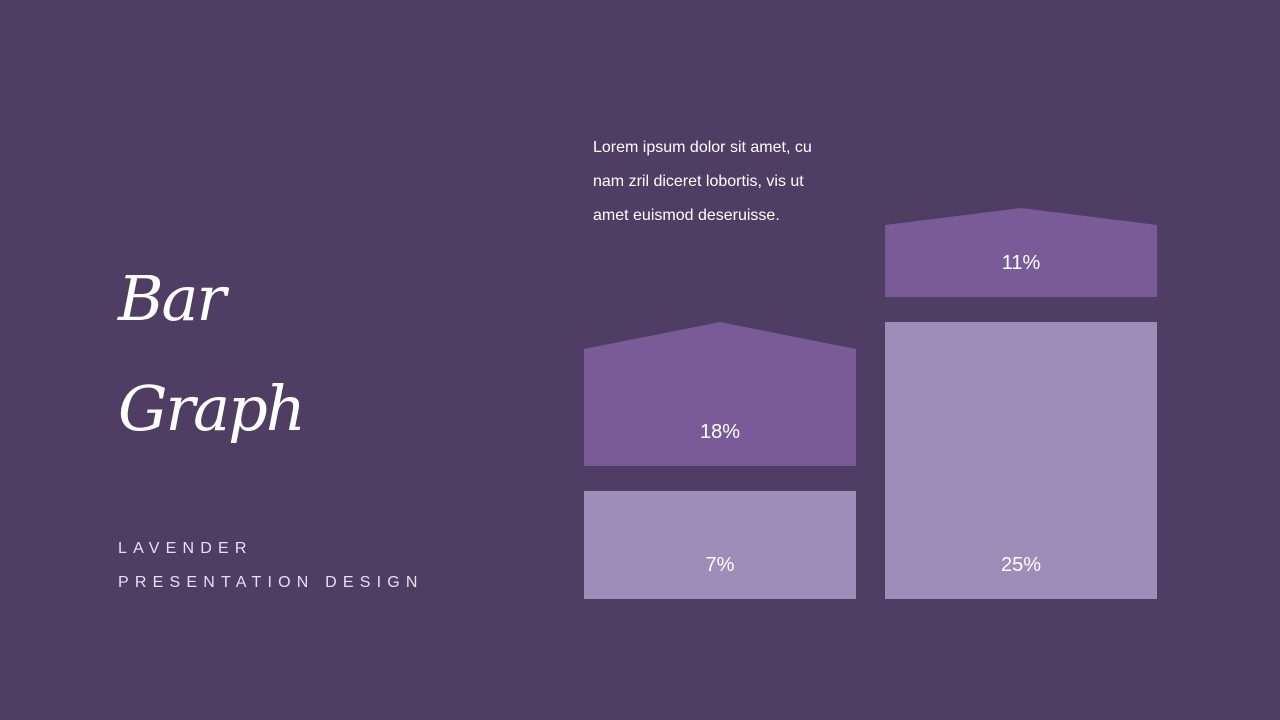 The width and height of the screenshot is (1280, 720). Describe the element at coordinates (185, 548) in the screenshot. I see `subtitle-line1: LAVENDER` at that location.